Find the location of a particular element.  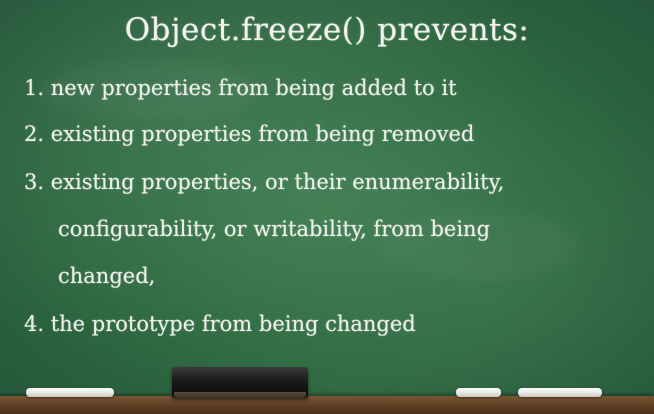

board-title: Object.freeze() prevents: is located at coordinates (327, 30).